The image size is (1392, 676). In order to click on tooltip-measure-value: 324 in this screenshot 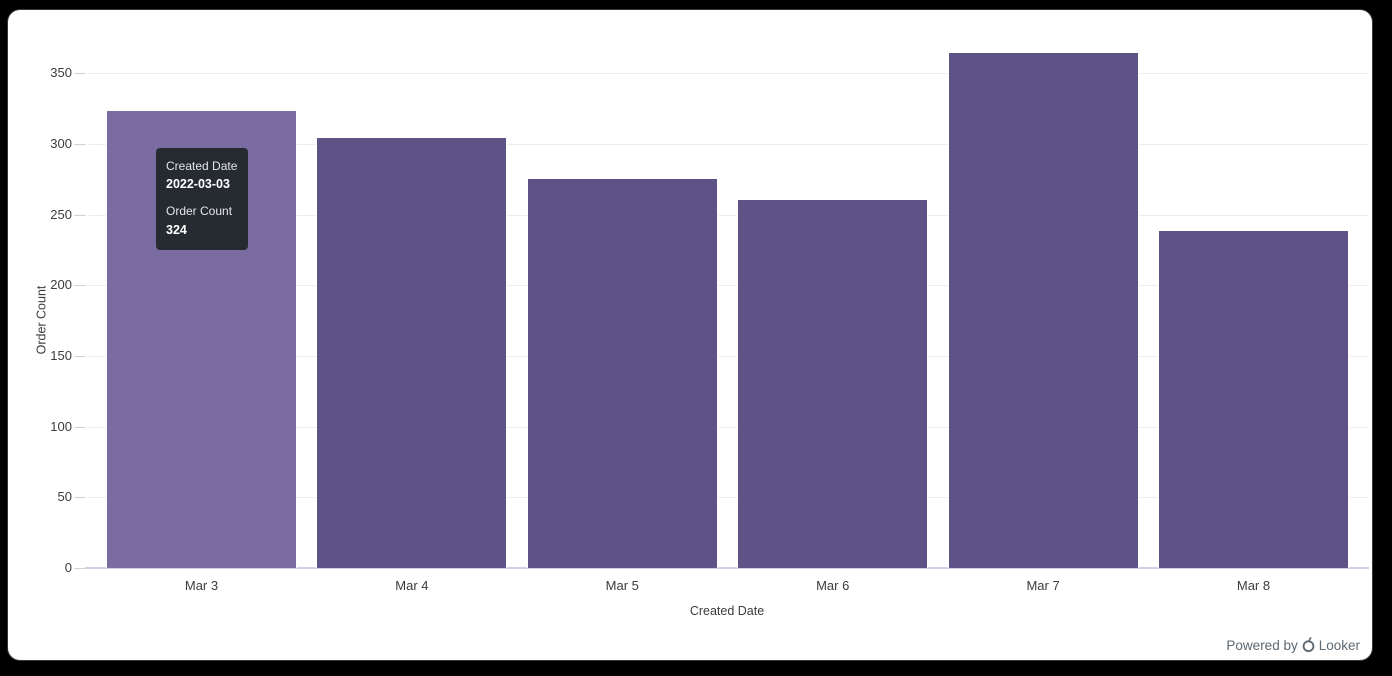, I will do `click(176, 229)`.